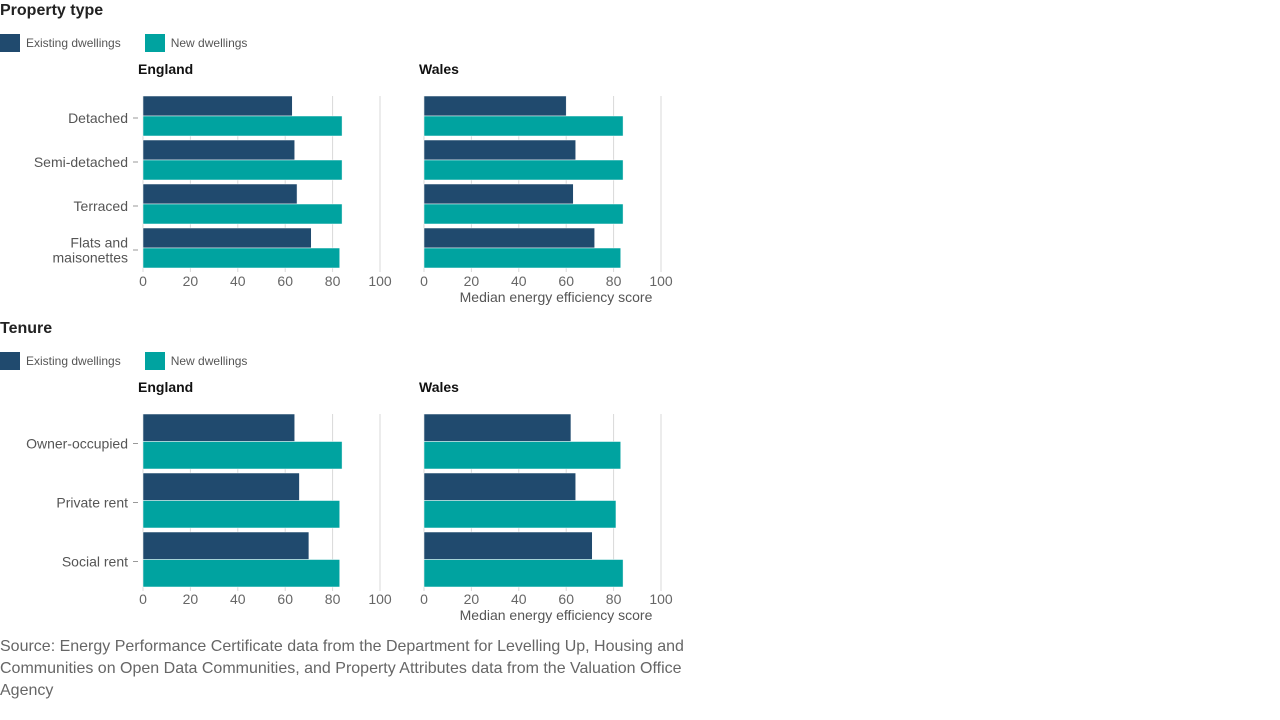  I want to click on section-title-property-type: Property type, so click(52, 10).